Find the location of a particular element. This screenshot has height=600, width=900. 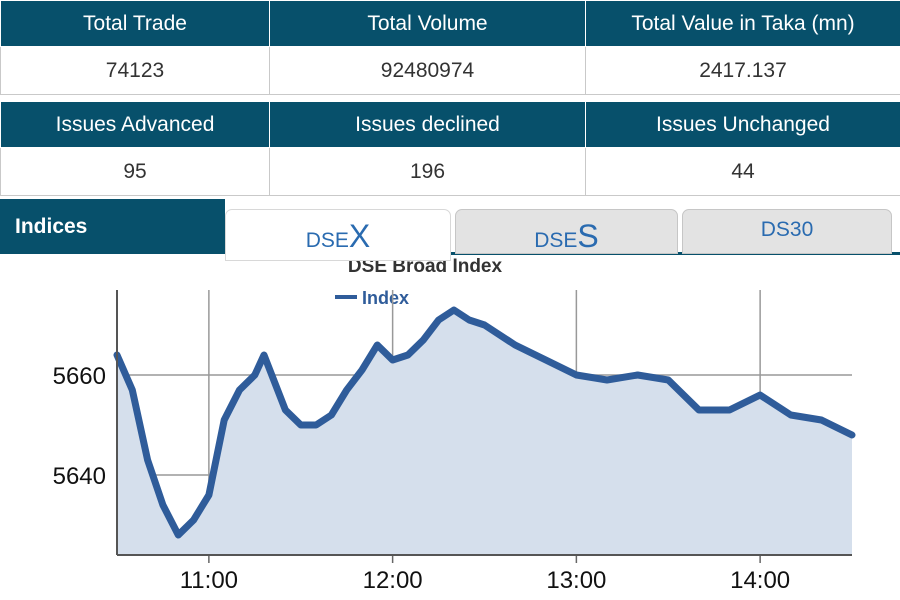

y-tick-label: 5640 is located at coordinates (79, 476).